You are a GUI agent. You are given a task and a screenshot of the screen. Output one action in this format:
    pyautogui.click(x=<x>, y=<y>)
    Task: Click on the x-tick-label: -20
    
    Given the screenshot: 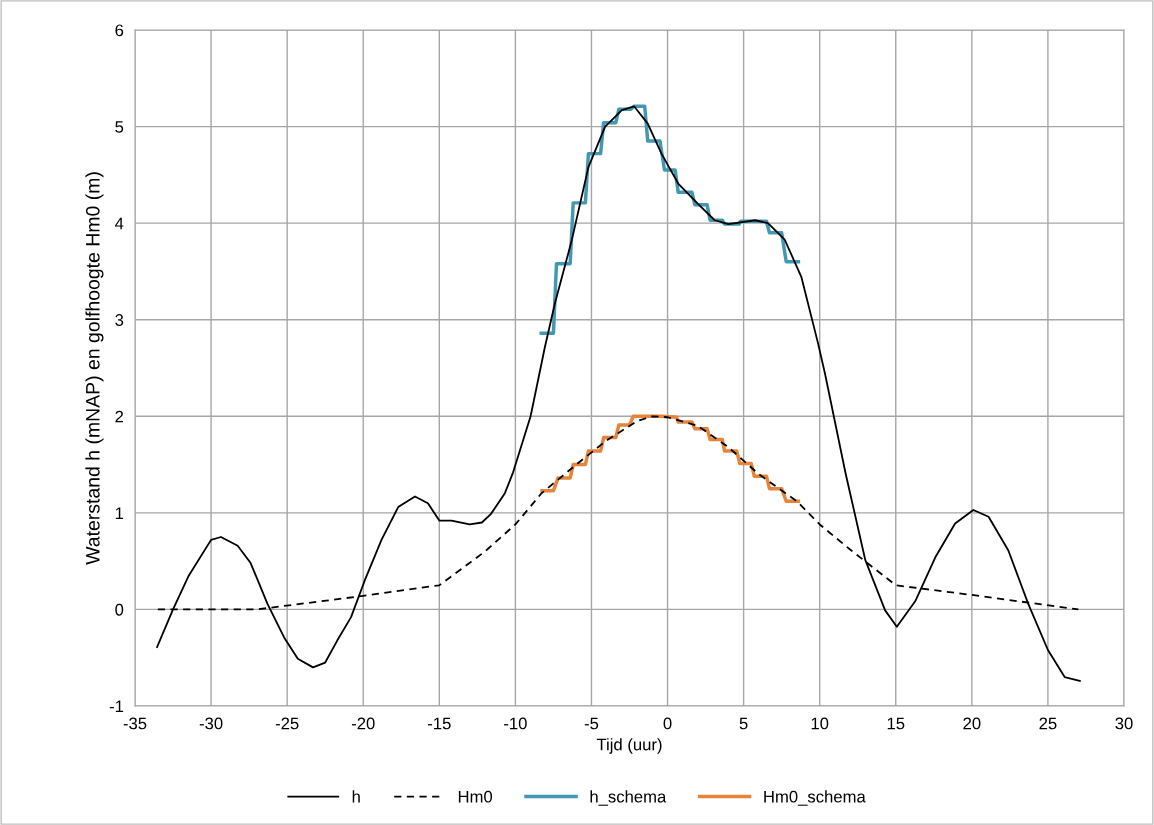 What is the action you would take?
    pyautogui.click(x=363, y=723)
    